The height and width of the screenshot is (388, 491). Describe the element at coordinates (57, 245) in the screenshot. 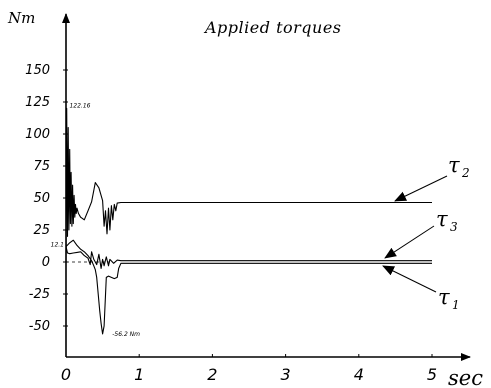

I see `data-annotation: 12.1` at that location.